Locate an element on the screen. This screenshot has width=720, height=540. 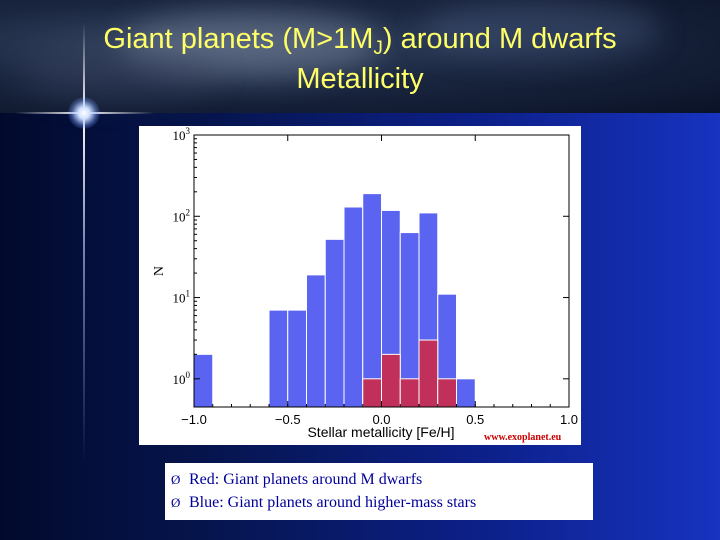
x-tick-label-0: −1.0 is located at coordinates (194, 419).